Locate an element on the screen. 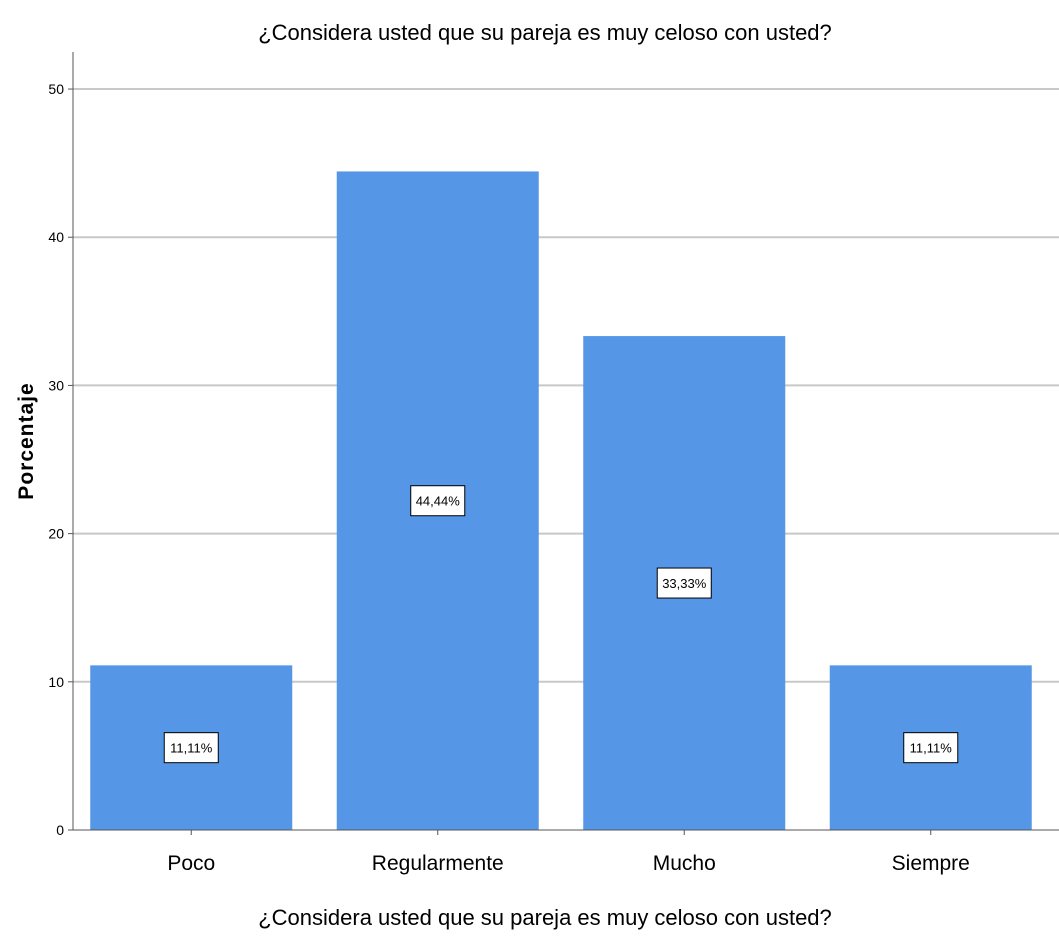 This screenshot has width=1059, height=942. x-category-label: Siempre is located at coordinates (931, 863).